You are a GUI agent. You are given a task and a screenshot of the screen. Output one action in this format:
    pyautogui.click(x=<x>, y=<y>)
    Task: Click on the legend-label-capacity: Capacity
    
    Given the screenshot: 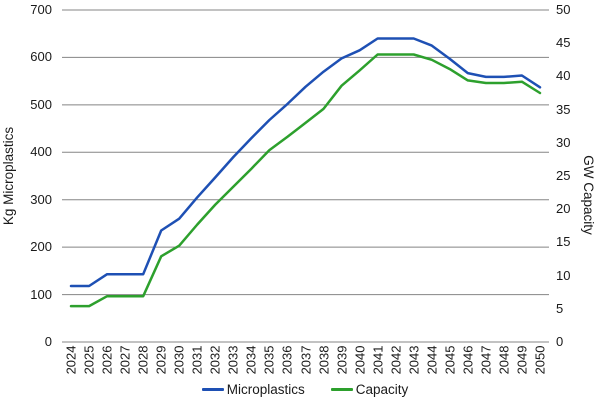 What is the action you would take?
    pyautogui.click(x=382, y=389)
    